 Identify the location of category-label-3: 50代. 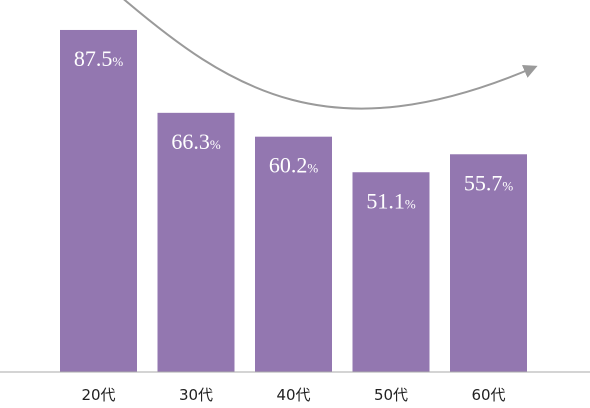
(391, 395).